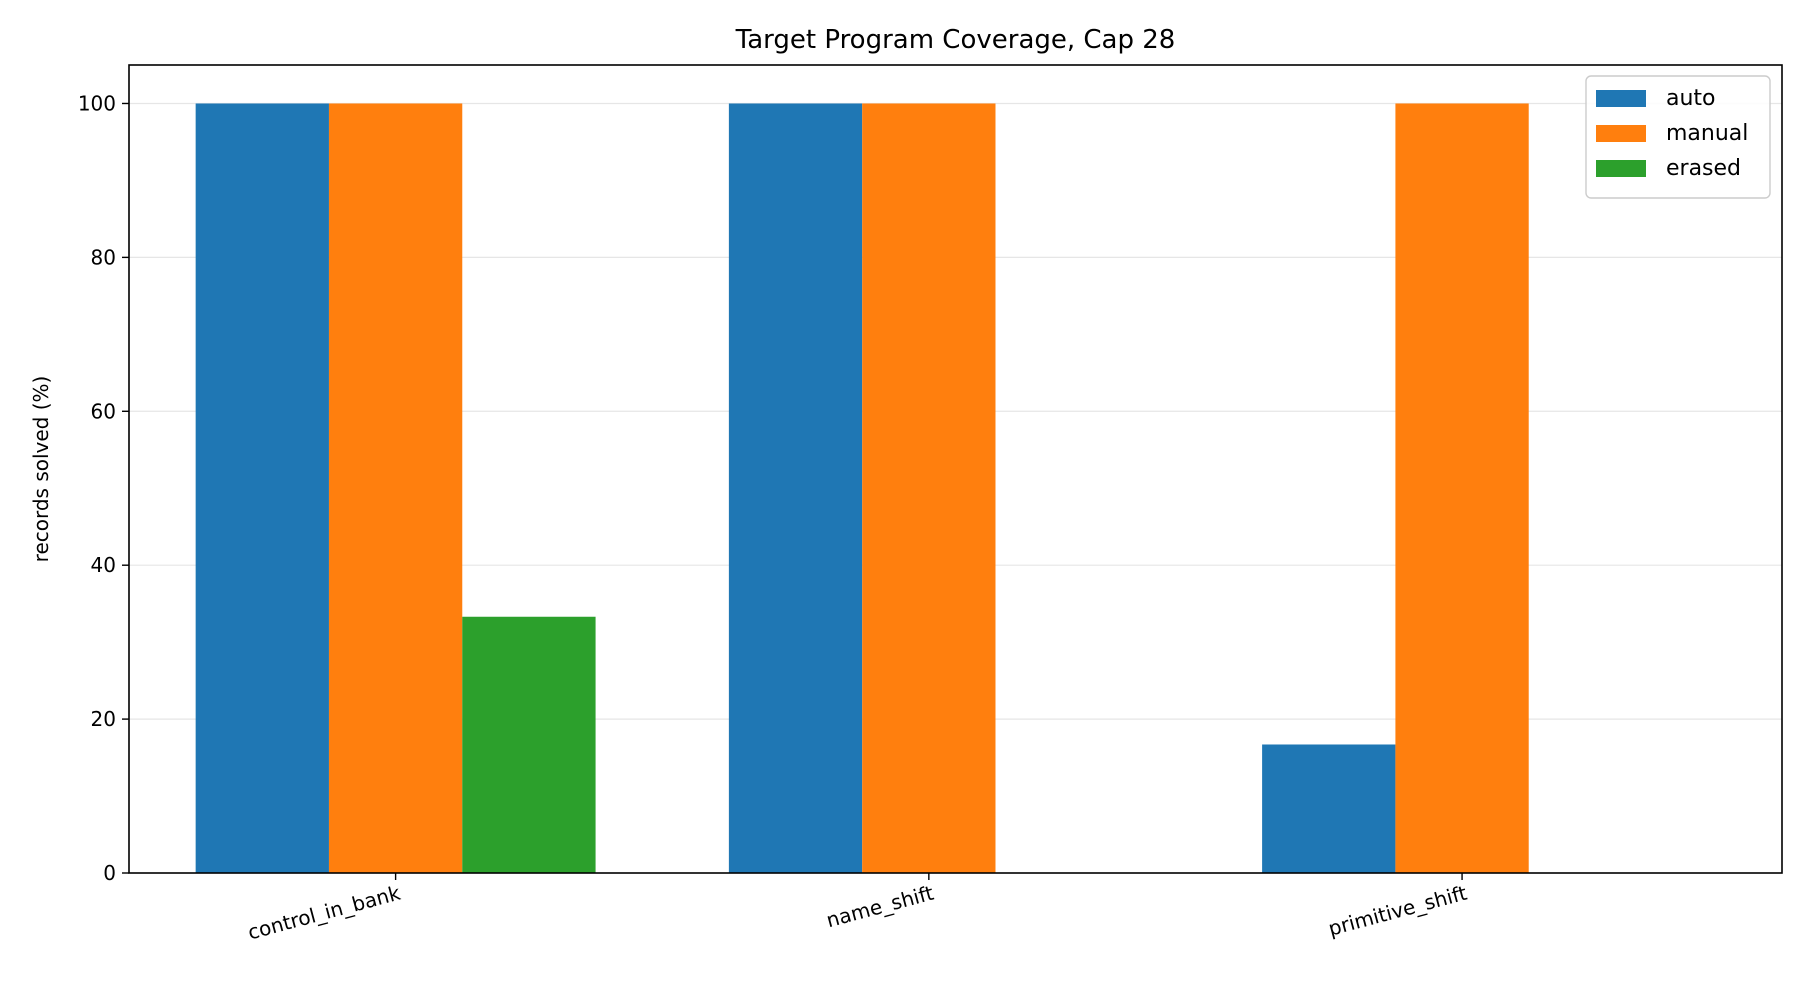  I want to click on y-tick-label: 40, so click(103, 565).